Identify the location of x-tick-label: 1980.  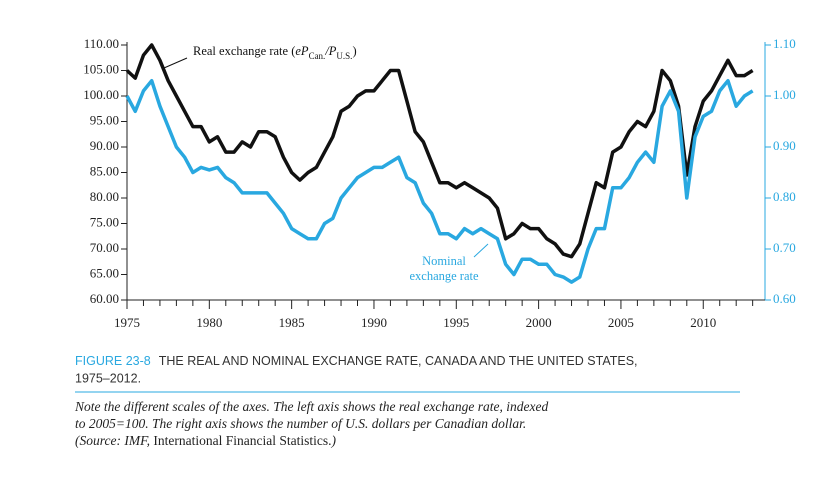
(209, 322).